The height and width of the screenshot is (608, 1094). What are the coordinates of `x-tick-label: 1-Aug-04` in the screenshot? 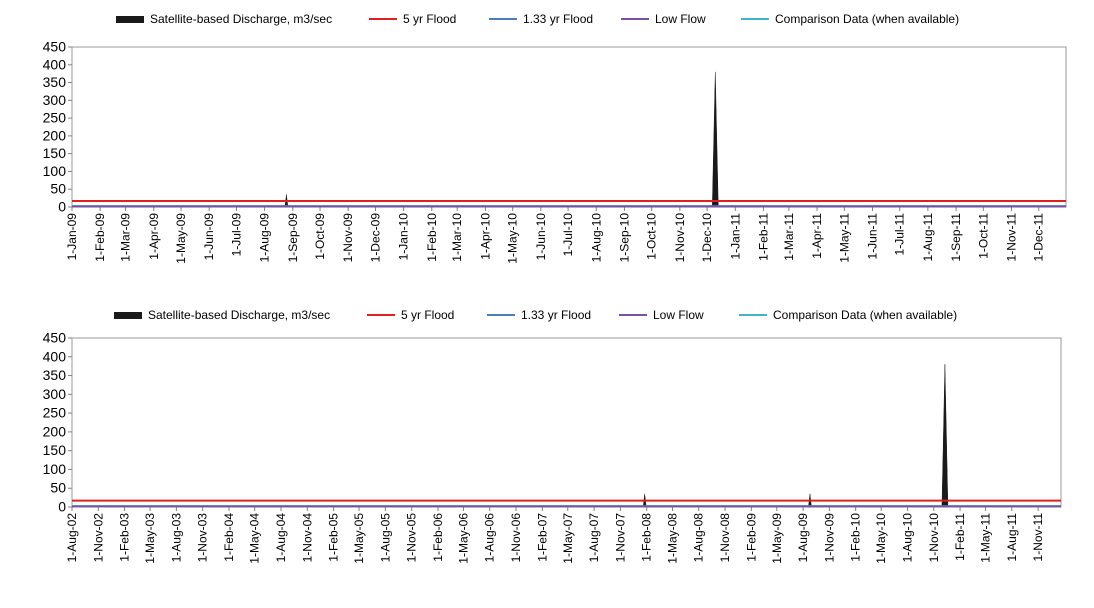 It's located at (281, 538).